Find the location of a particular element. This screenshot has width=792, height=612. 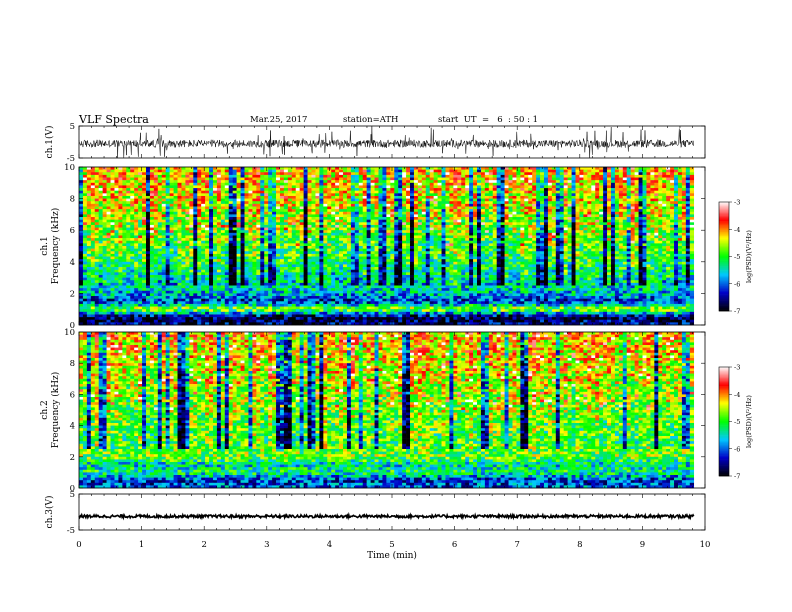

y-tick-label: -5 is located at coordinates (71, 159).